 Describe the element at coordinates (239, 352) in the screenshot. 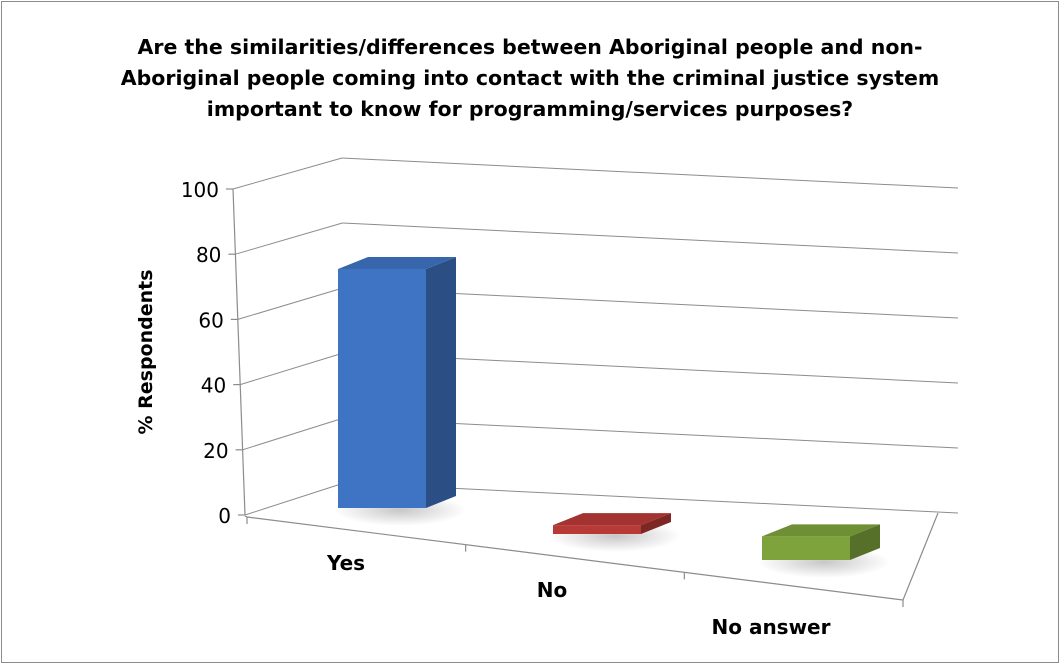

I see `y-axis-line` at that location.